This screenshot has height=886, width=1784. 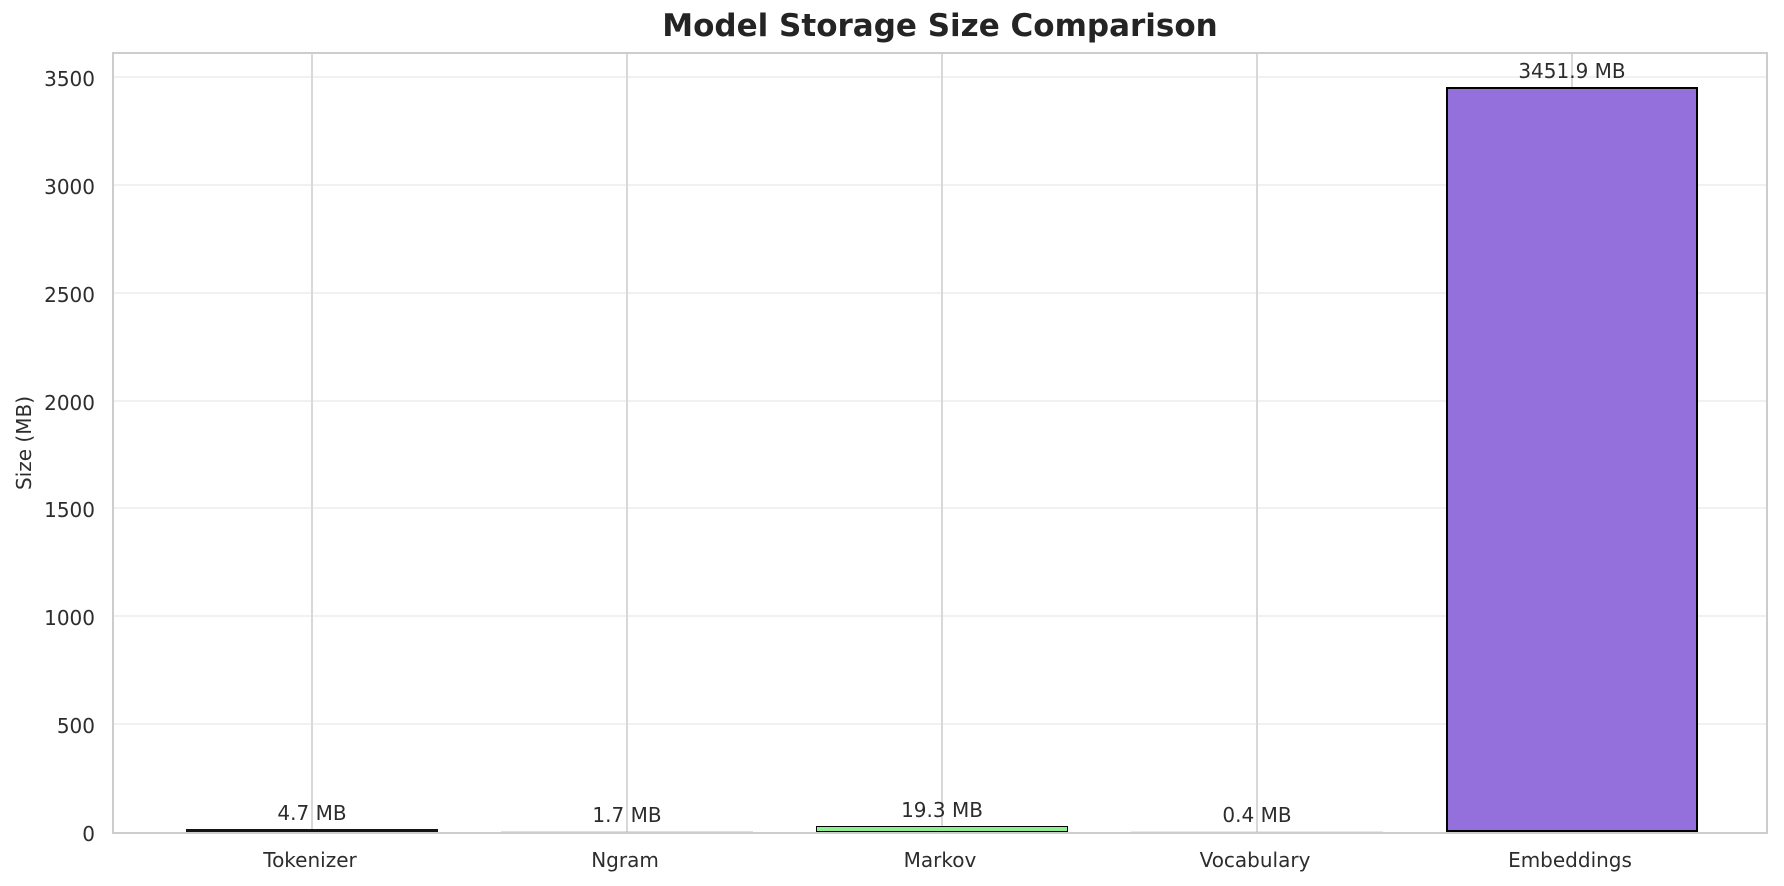 What do you see at coordinates (1257, 831) in the screenshot?
I see `bar-vocabulary` at bounding box center [1257, 831].